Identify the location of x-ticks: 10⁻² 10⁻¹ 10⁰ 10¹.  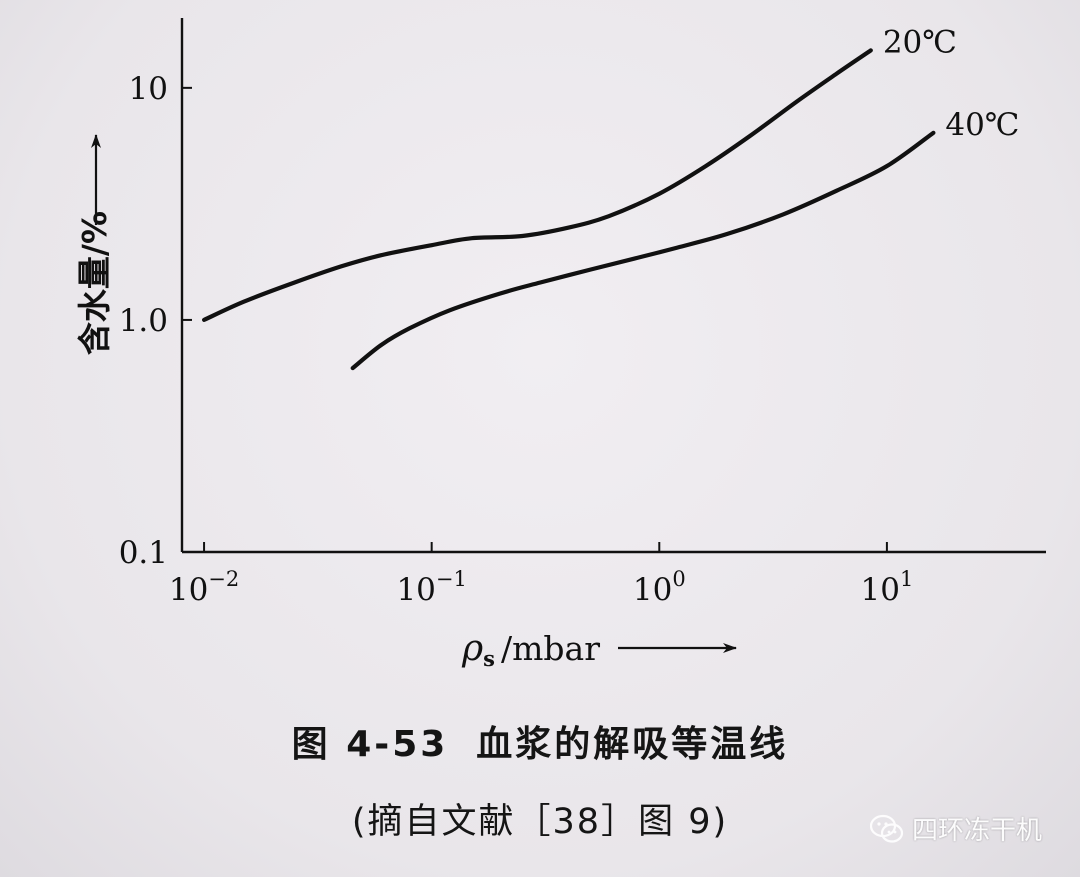
(541, 575).